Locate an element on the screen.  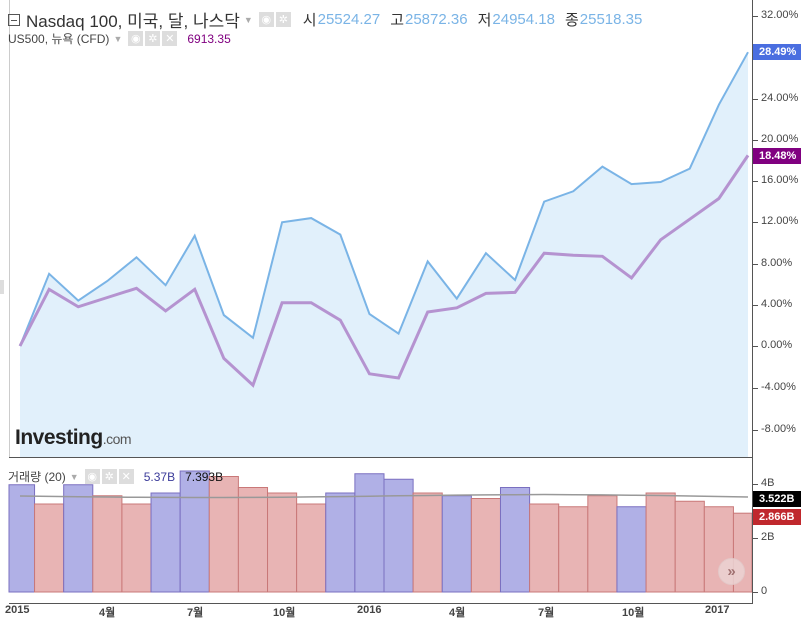
x-tick-label: 2015 is located at coordinates (17, 610).